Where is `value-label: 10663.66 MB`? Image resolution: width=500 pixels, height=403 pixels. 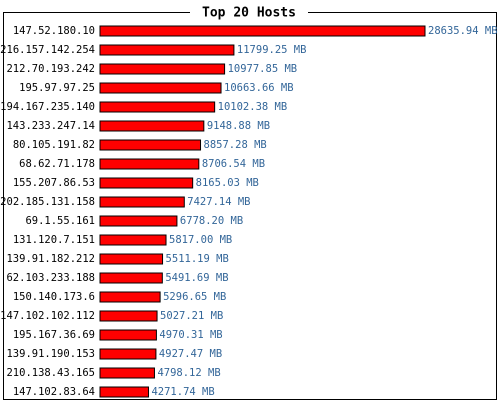
value-label: 10663.66 MB is located at coordinates (259, 88).